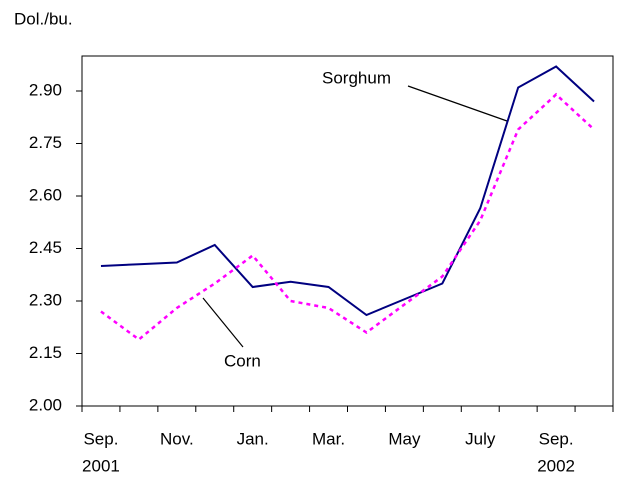 The height and width of the screenshot is (479, 618). What do you see at coordinates (556, 465) in the screenshot?
I see `x-tick-year: 2002` at bounding box center [556, 465].